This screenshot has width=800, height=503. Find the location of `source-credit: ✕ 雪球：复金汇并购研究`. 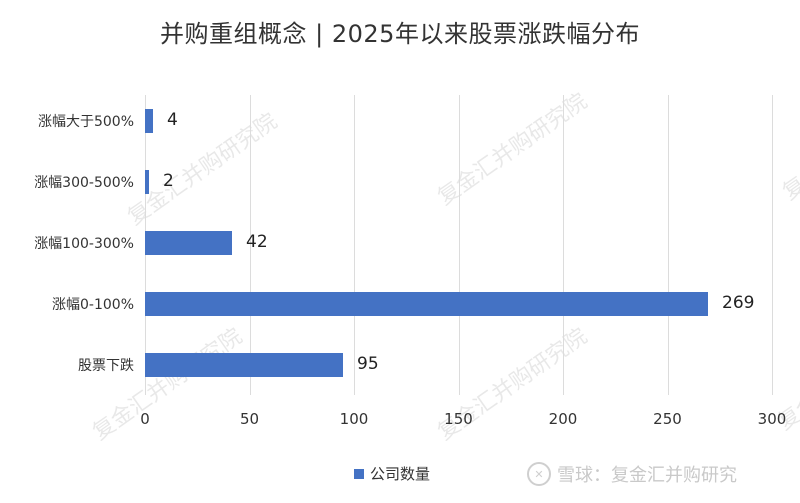

source-credit: ✕ 雪球：复金汇并购研究 is located at coordinates (632, 474).